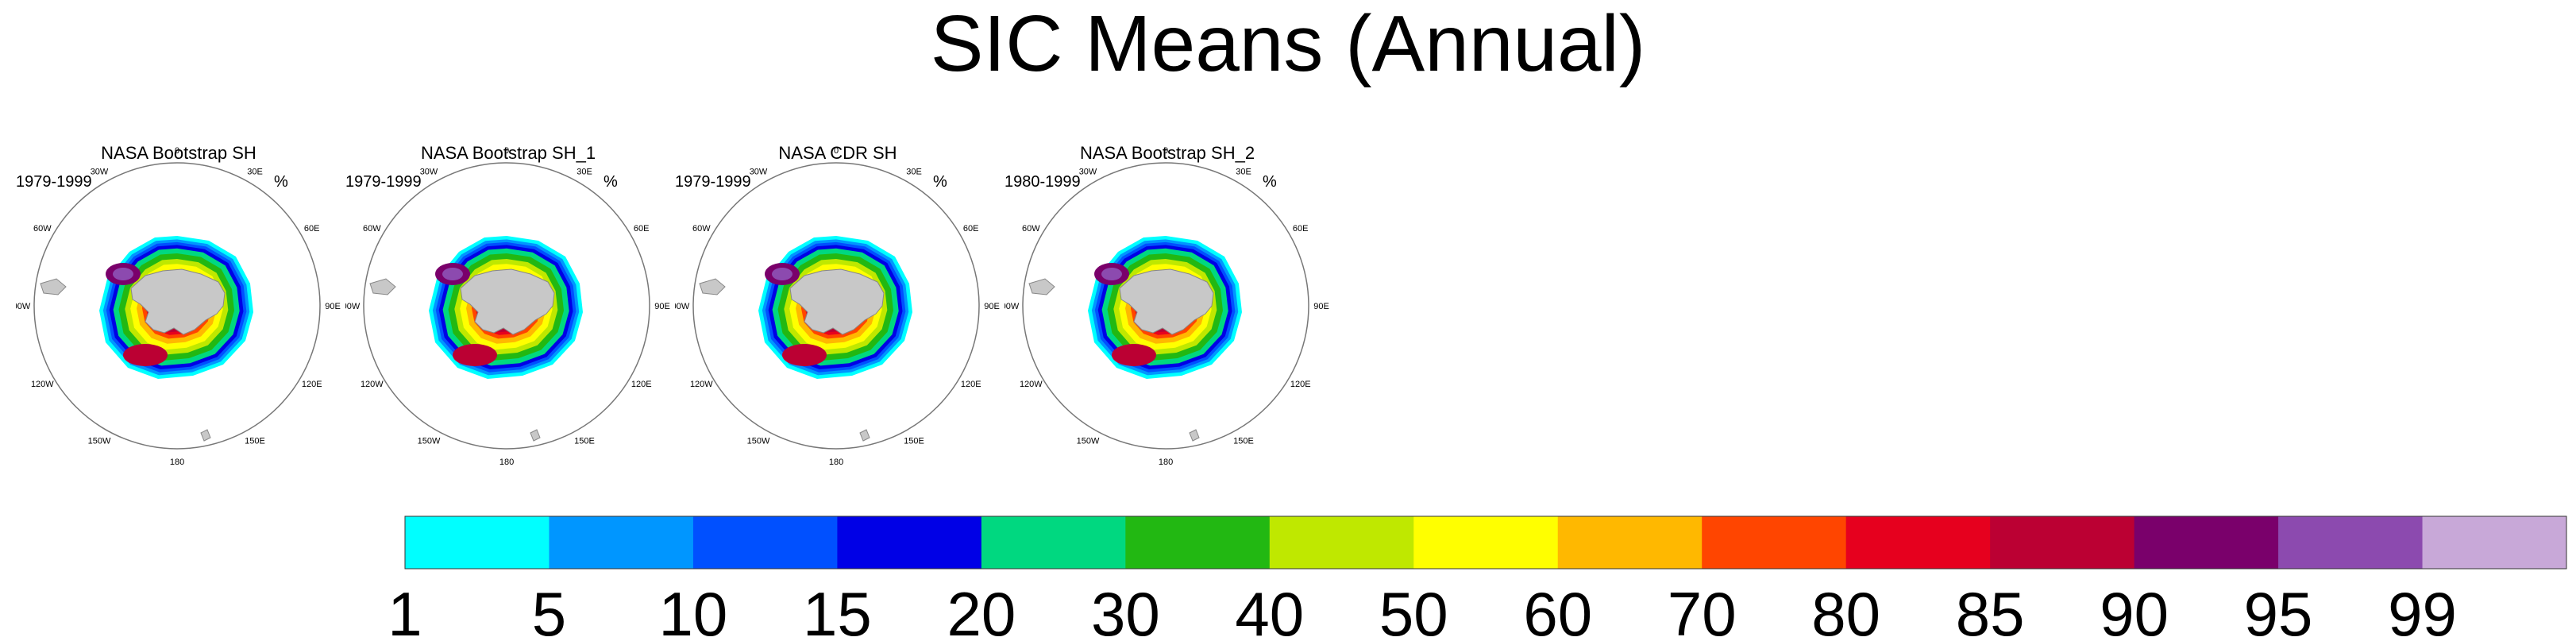 The width and height of the screenshot is (2576, 641). What do you see at coordinates (1288, 44) in the screenshot?
I see `figure-title: SIC Means (Annual)` at bounding box center [1288, 44].